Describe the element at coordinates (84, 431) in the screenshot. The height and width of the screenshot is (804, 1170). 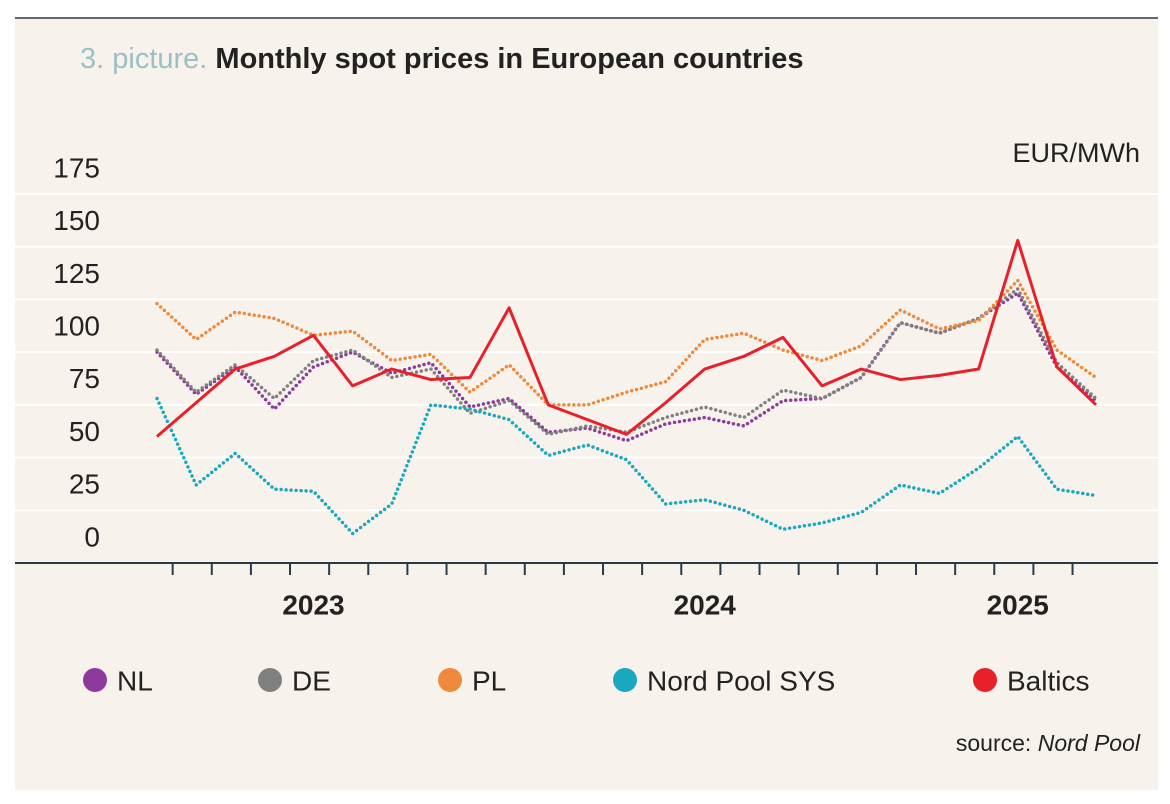
I see `y-tick-label: 50` at that location.